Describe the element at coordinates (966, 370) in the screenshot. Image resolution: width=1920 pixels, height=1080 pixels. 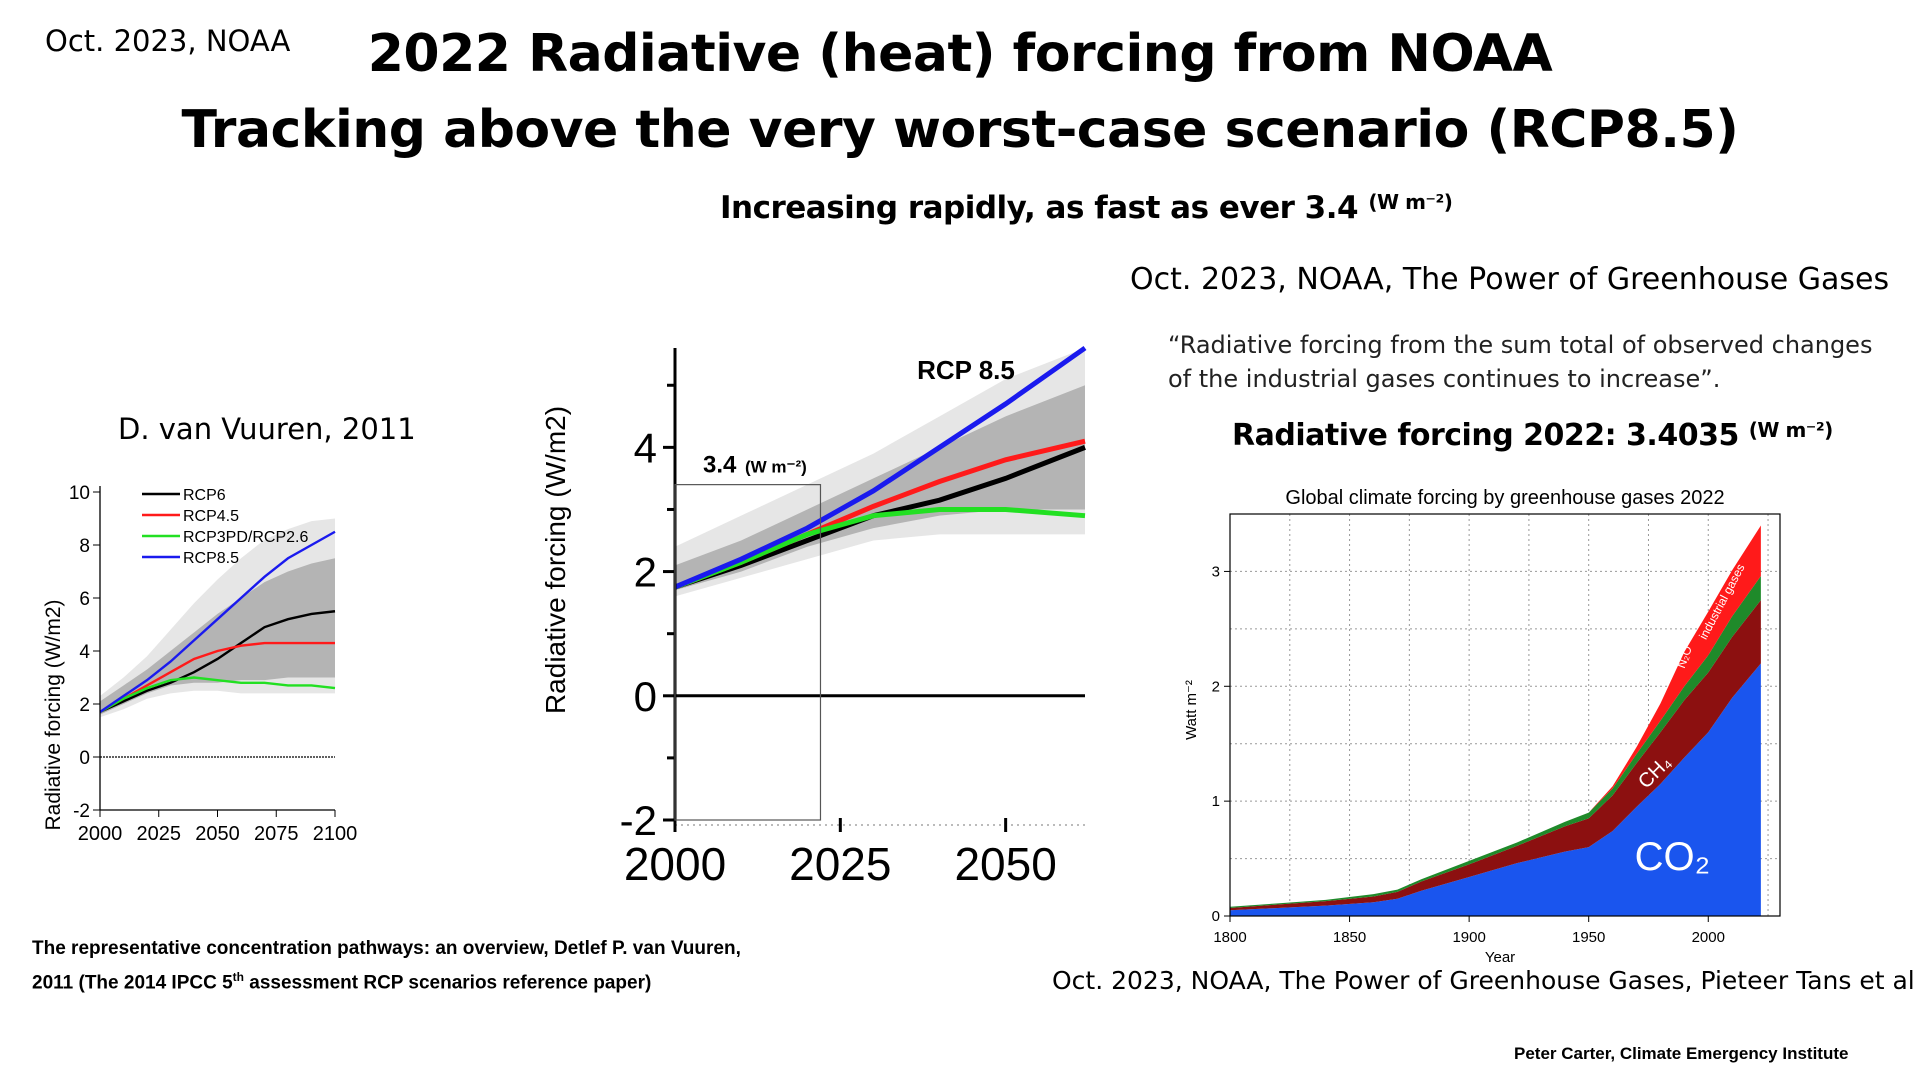
I see `rcp85-label: RCP 8.5` at that location.